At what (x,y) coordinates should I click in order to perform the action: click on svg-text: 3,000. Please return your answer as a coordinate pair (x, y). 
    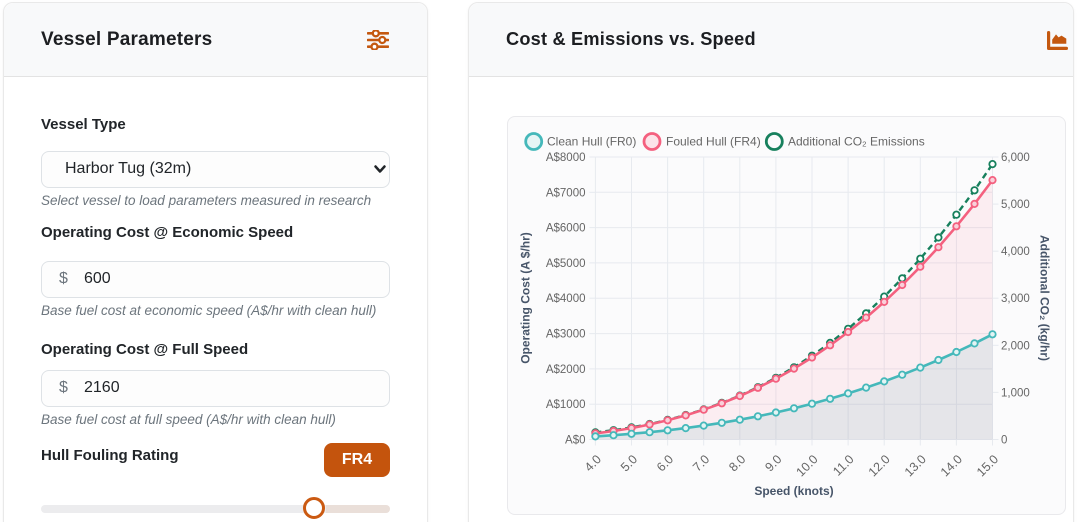
    Looking at the image, I should click on (1015, 299).